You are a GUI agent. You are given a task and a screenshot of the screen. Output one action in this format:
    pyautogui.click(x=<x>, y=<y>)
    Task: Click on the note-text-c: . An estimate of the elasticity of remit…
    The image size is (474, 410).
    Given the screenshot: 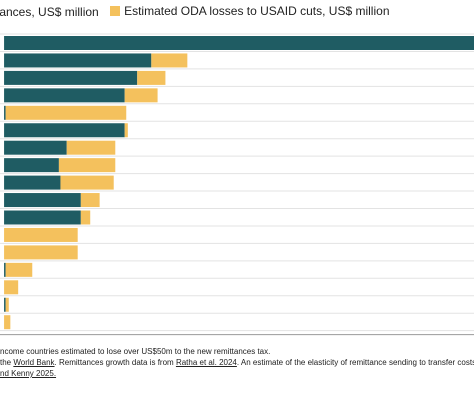 What is the action you would take?
    pyautogui.click(x=355, y=362)
    